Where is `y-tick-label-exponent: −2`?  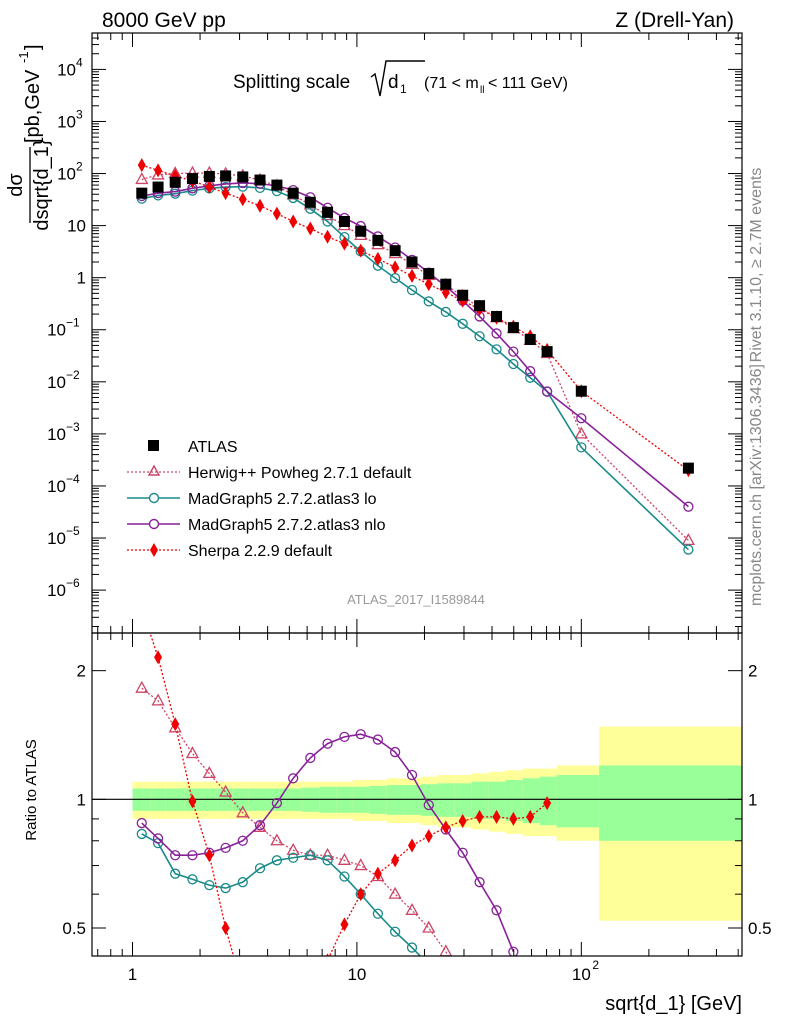
y-tick-label-exponent: −2 is located at coordinates (73, 375).